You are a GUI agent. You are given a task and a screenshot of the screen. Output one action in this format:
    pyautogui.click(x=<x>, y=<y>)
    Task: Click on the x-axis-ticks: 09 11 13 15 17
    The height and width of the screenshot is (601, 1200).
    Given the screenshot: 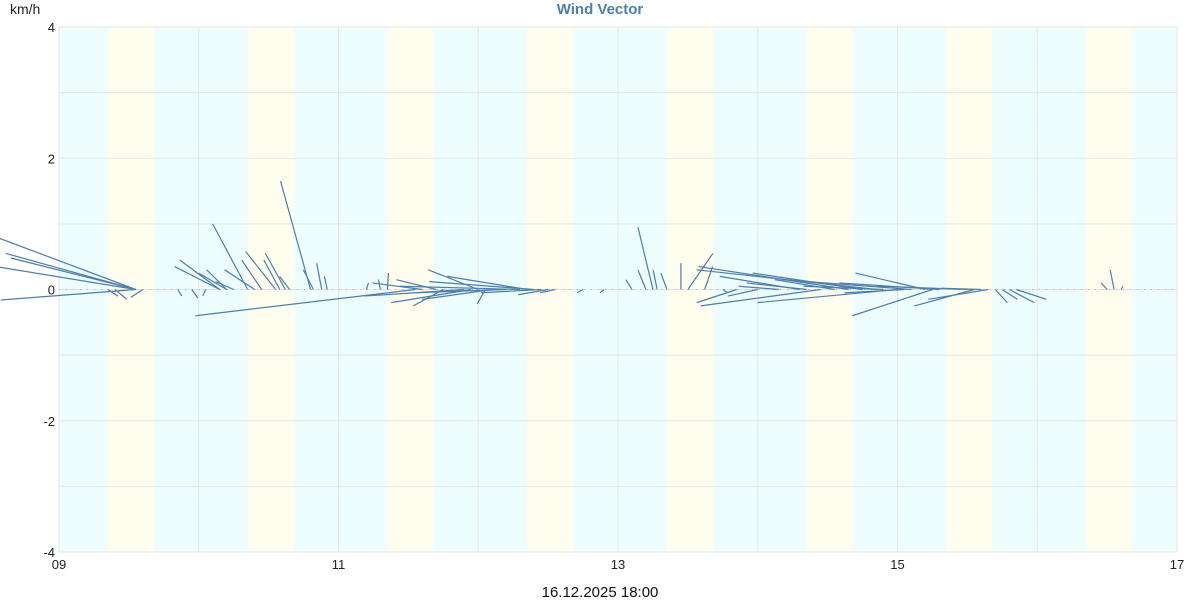 What is the action you would take?
    pyautogui.click(x=618, y=564)
    